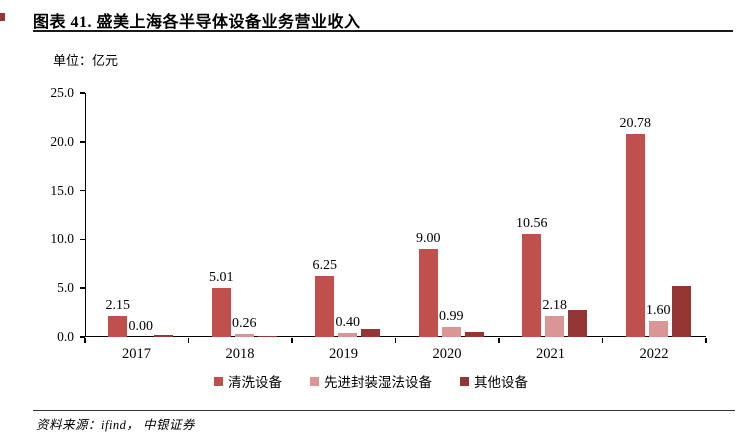 The width and height of the screenshot is (742, 438). What do you see at coordinates (244, 335) in the screenshot?
I see `bar-2018-s1` at bounding box center [244, 335].